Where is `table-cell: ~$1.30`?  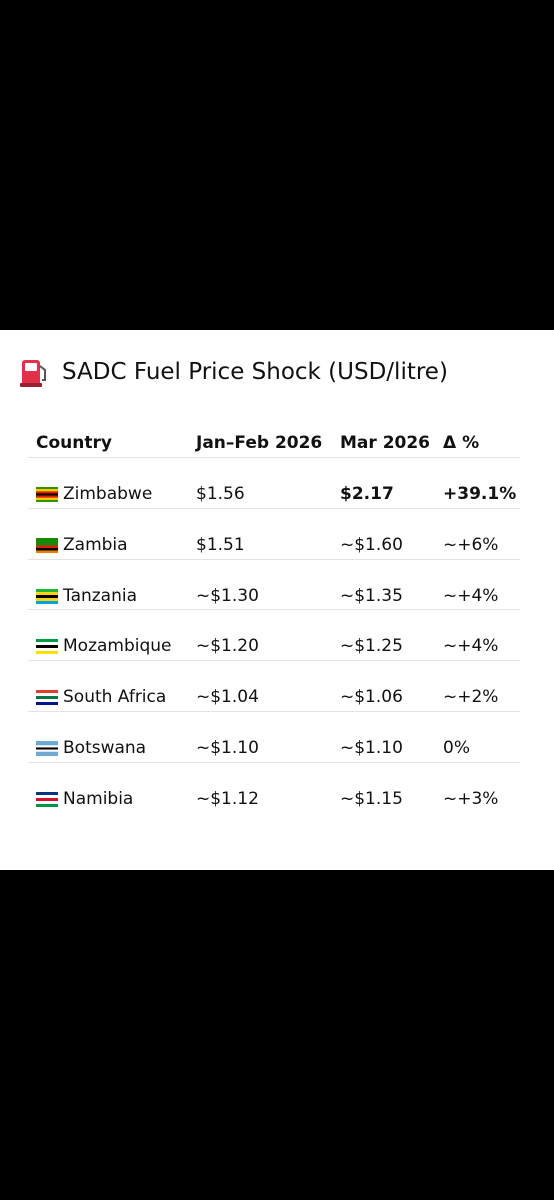
table-cell: ~$1.30 is located at coordinates (227, 595).